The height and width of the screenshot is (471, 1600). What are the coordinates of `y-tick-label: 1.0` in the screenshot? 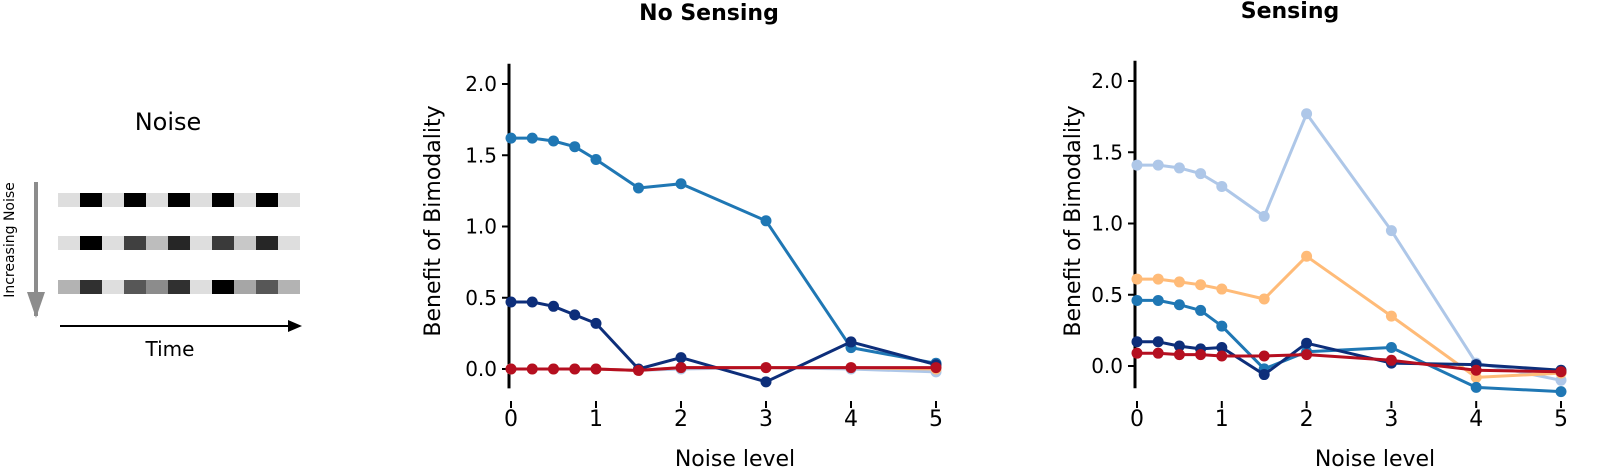 It's located at (1107, 224).